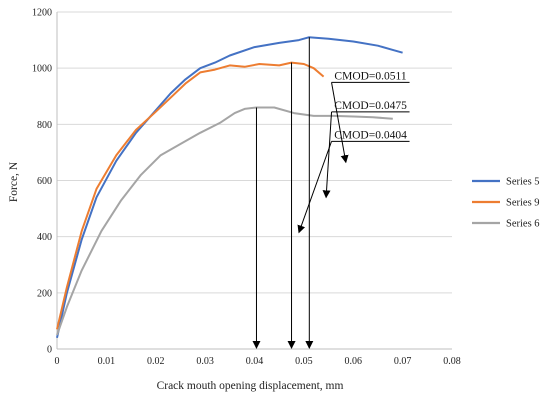 The height and width of the screenshot is (405, 550). What do you see at coordinates (205, 361) in the screenshot?
I see `x-tick-label: 0.03` at bounding box center [205, 361].